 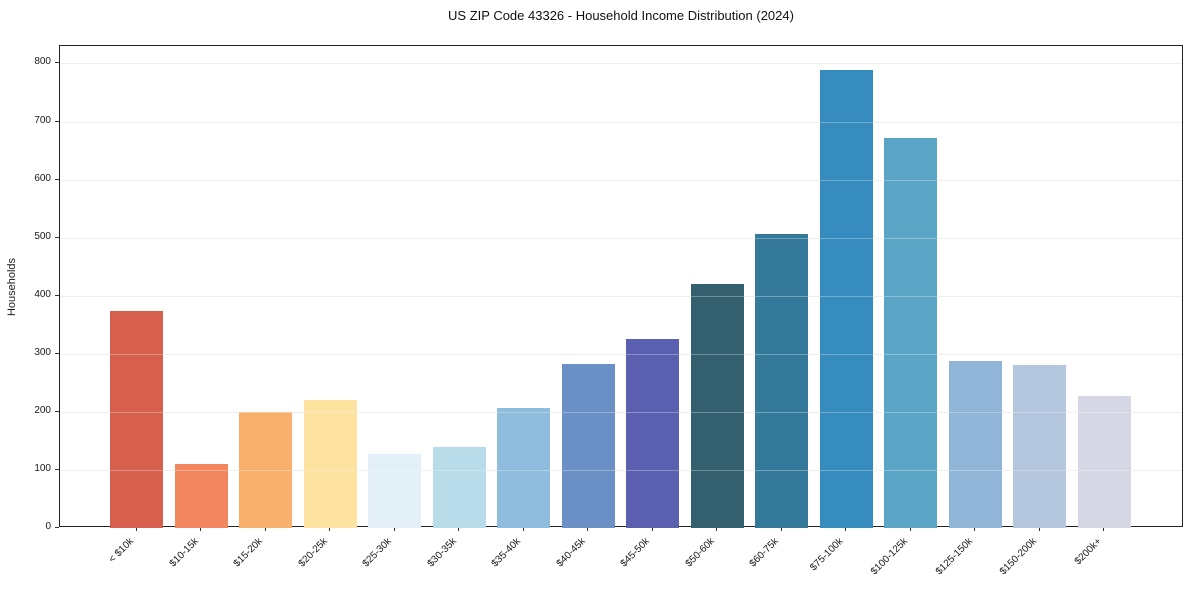 I want to click on x-tick-label: $10-15k, so click(x=184, y=553).